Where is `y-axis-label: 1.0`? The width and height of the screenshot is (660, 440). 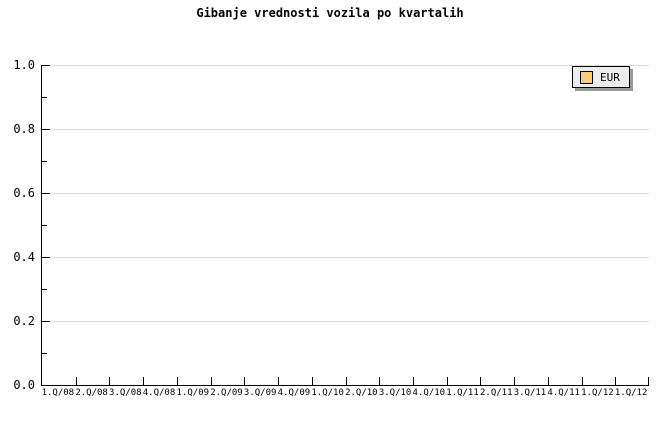 y-axis-label: 1.0 is located at coordinates (24, 65).